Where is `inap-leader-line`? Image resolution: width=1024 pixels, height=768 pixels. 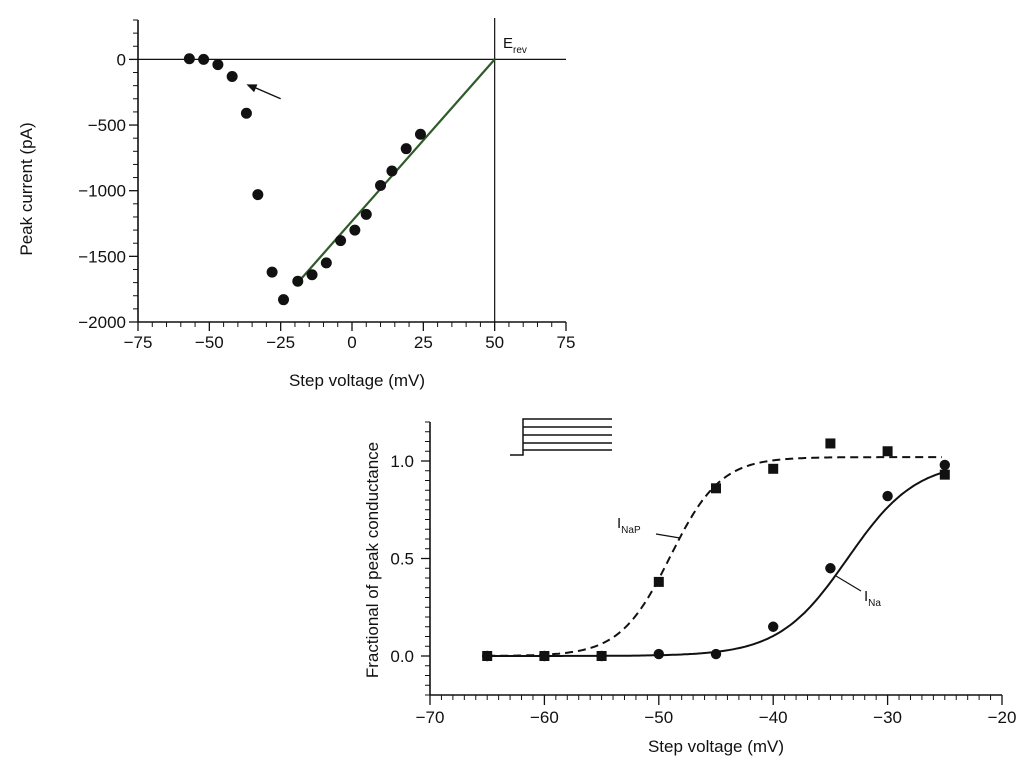
inap-leader-line is located at coordinates (668, 536).